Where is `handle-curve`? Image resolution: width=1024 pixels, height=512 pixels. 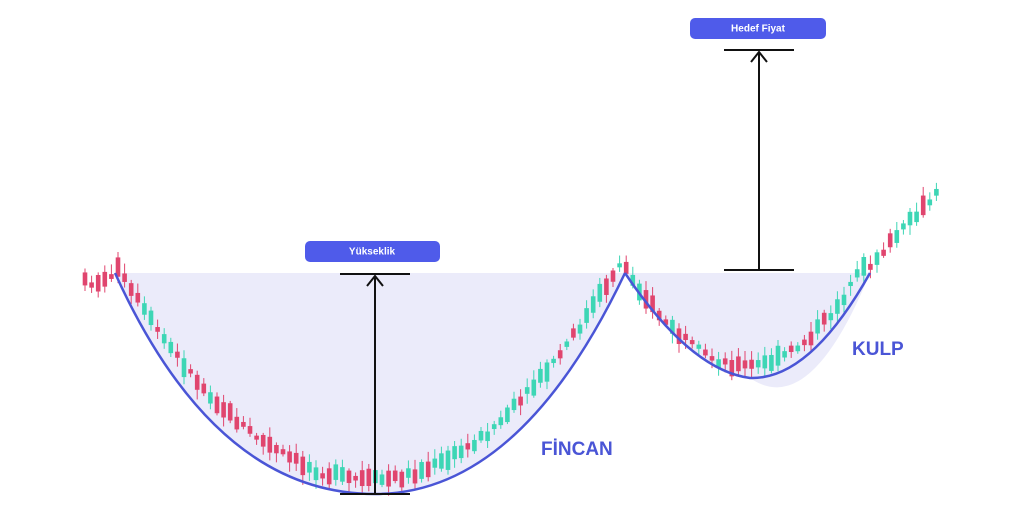
handle-curve is located at coordinates (747, 326).